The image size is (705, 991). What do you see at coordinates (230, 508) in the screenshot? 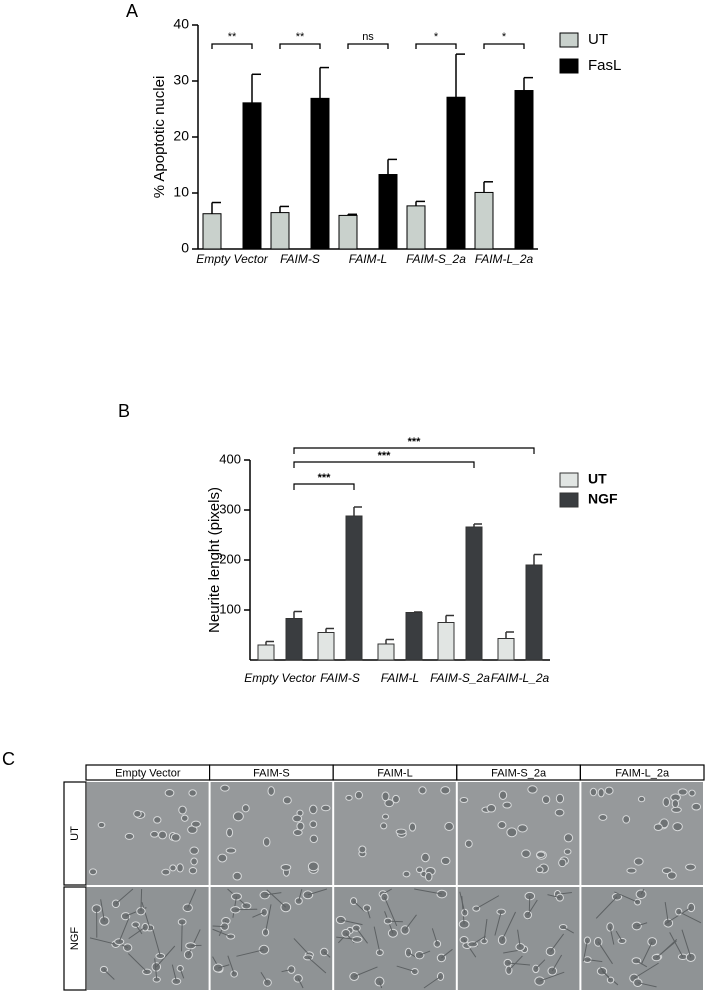
I see `y-tick-label: 300` at bounding box center [230, 508].